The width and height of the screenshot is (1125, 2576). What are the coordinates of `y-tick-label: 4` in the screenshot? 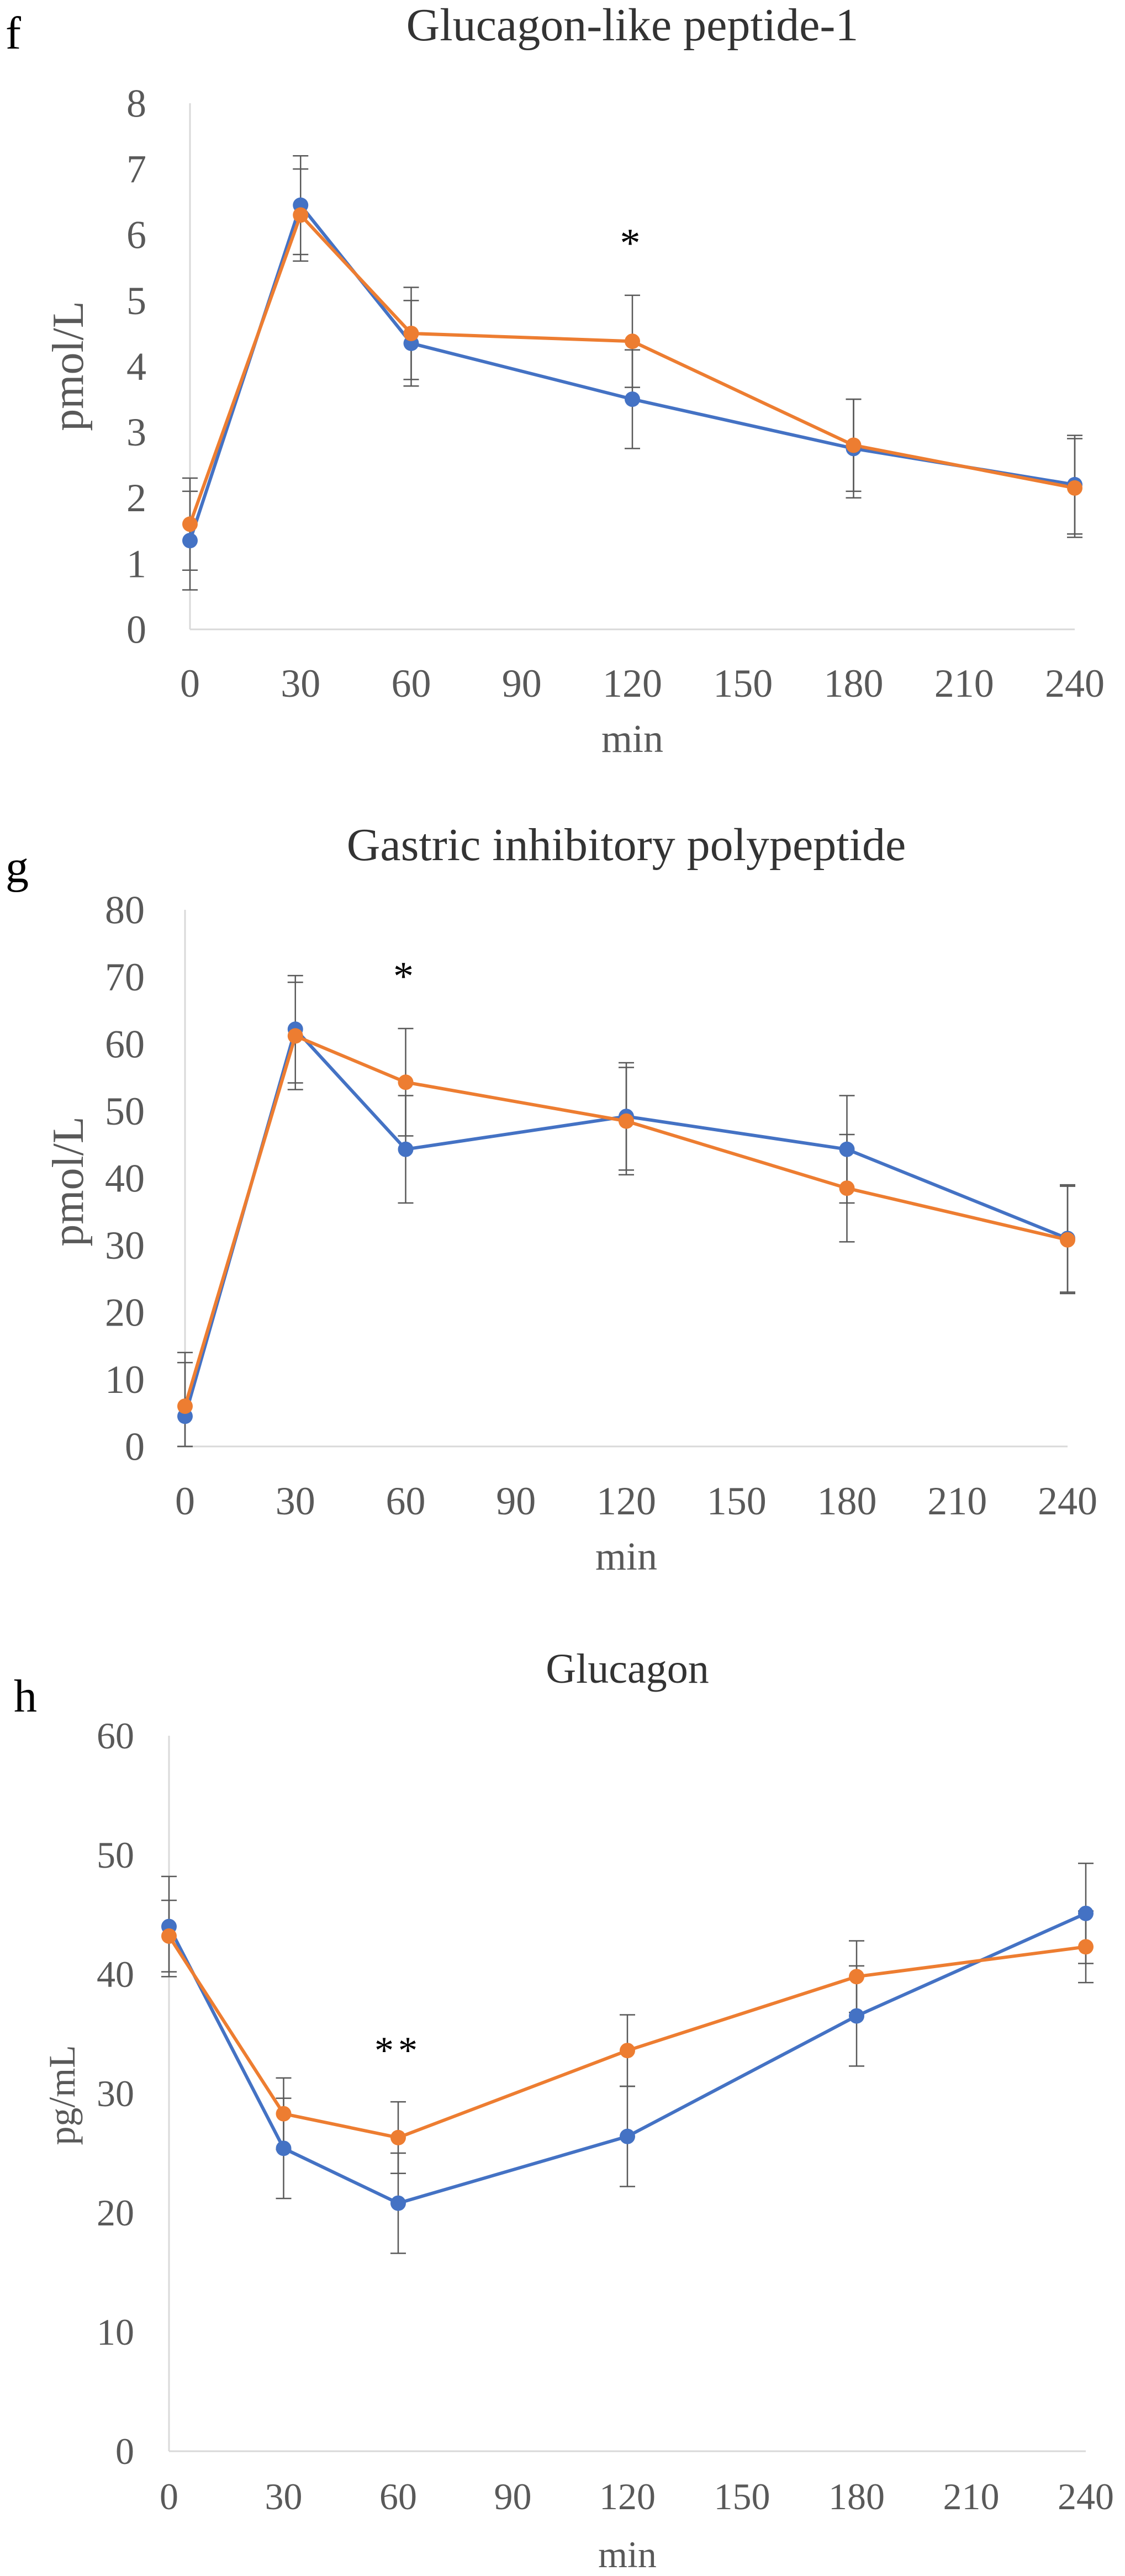 It's located at (136, 366).